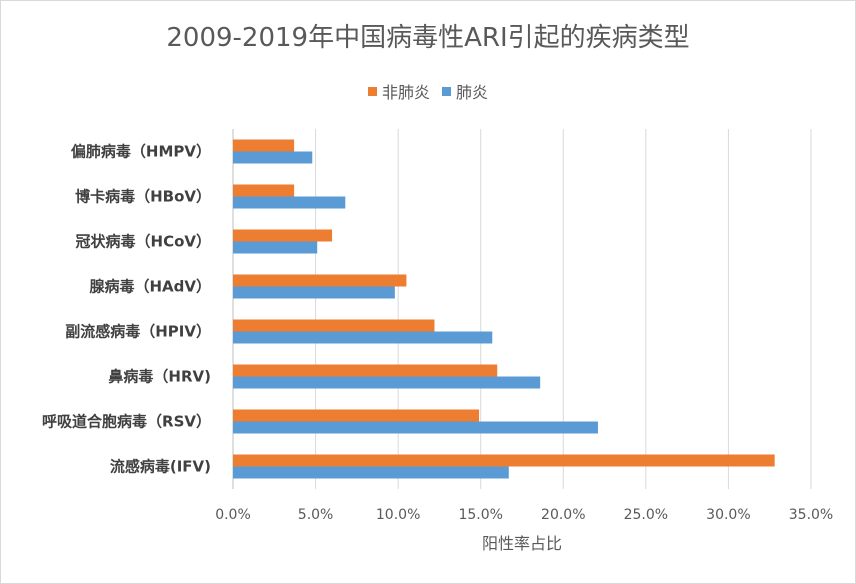 The image size is (856, 584). What do you see at coordinates (646, 515) in the screenshot?
I see `x-tick-label: 25.0%` at bounding box center [646, 515].